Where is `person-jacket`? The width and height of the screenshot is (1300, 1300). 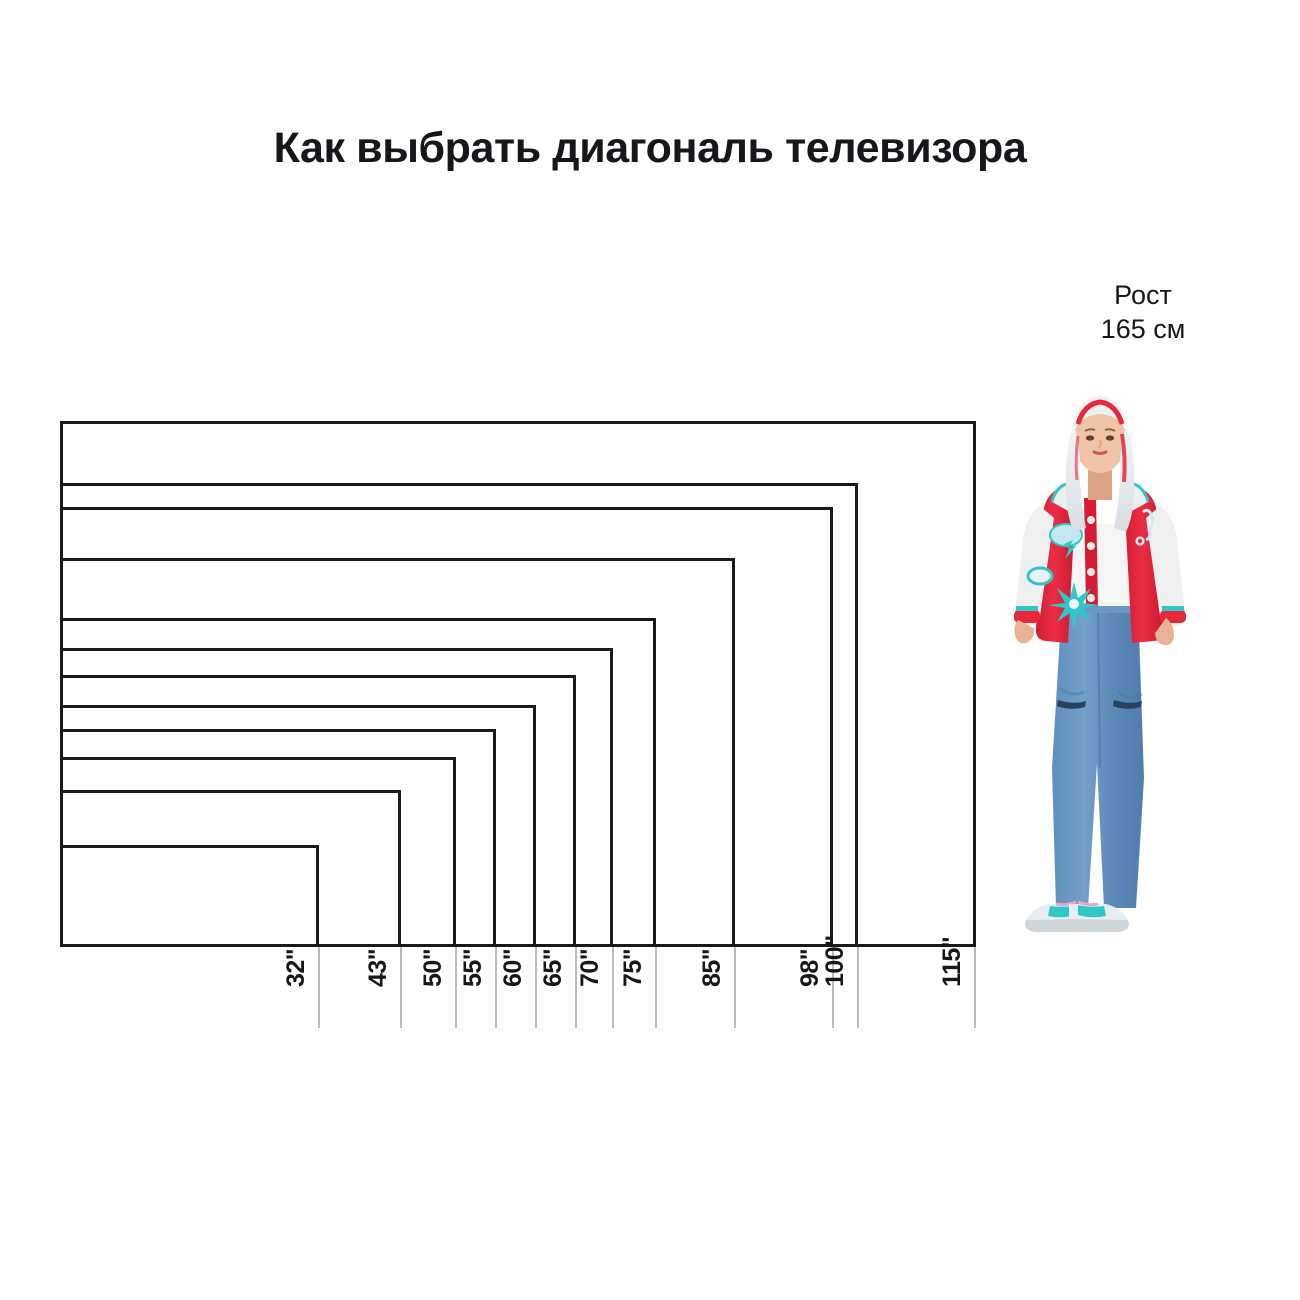 person-jacket is located at coordinates (1100, 561).